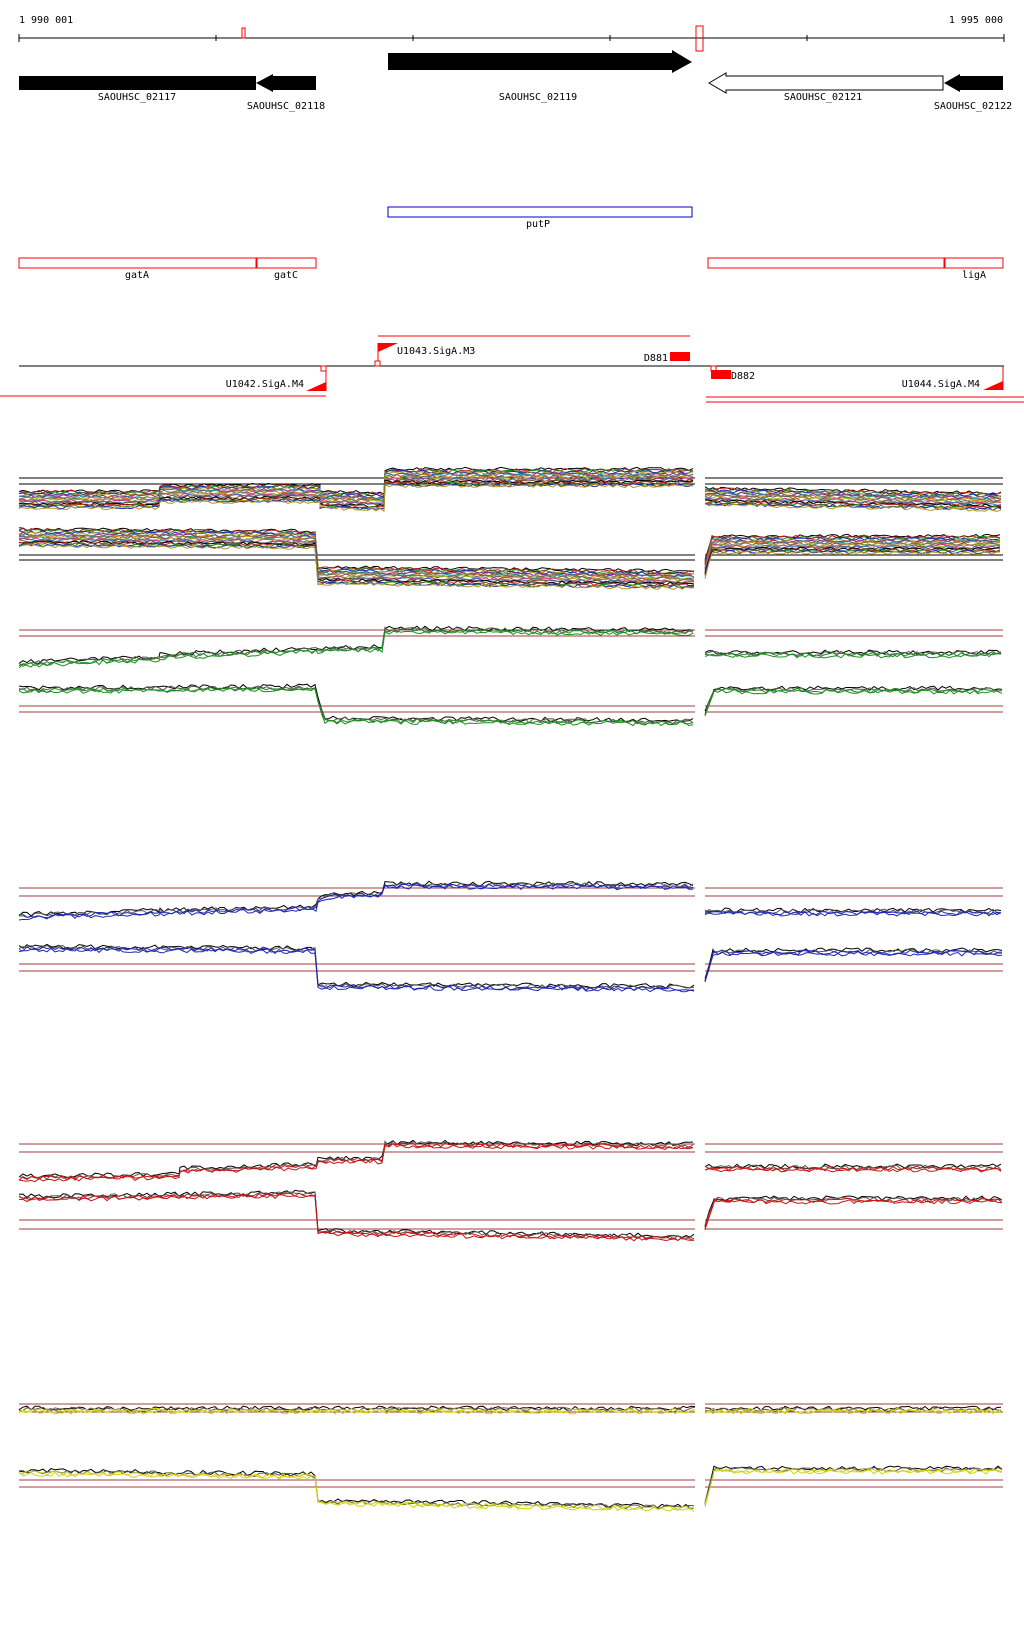  What do you see at coordinates (137, 97) in the screenshot?
I see `gene-label: SAOUHSC_02117` at bounding box center [137, 97].